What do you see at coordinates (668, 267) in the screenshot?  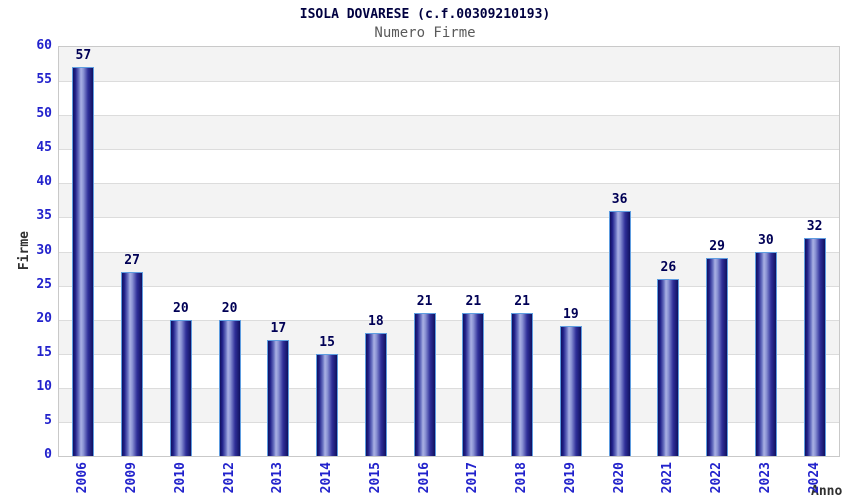 I see `bar-value-label: 26` at bounding box center [668, 267].